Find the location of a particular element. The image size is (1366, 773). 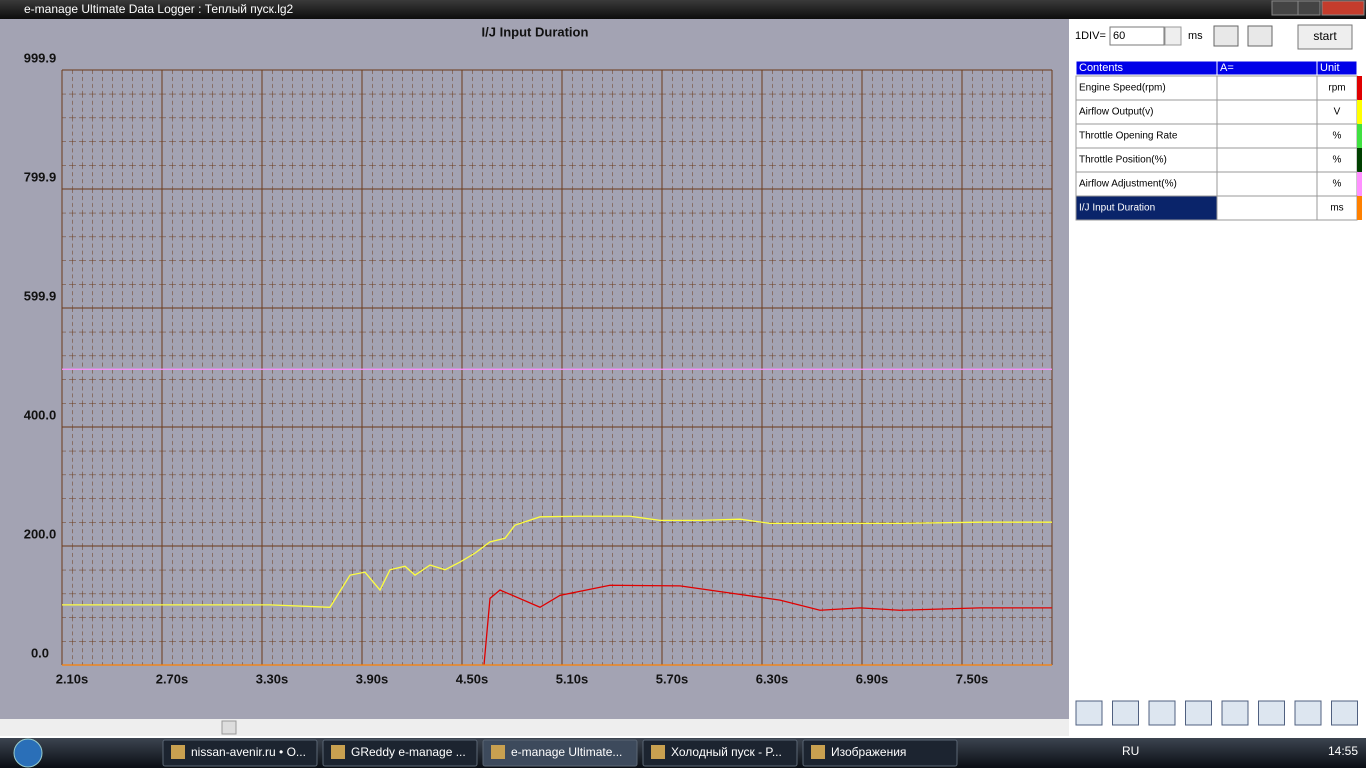

table-header: Unit is located at coordinates (1330, 68).